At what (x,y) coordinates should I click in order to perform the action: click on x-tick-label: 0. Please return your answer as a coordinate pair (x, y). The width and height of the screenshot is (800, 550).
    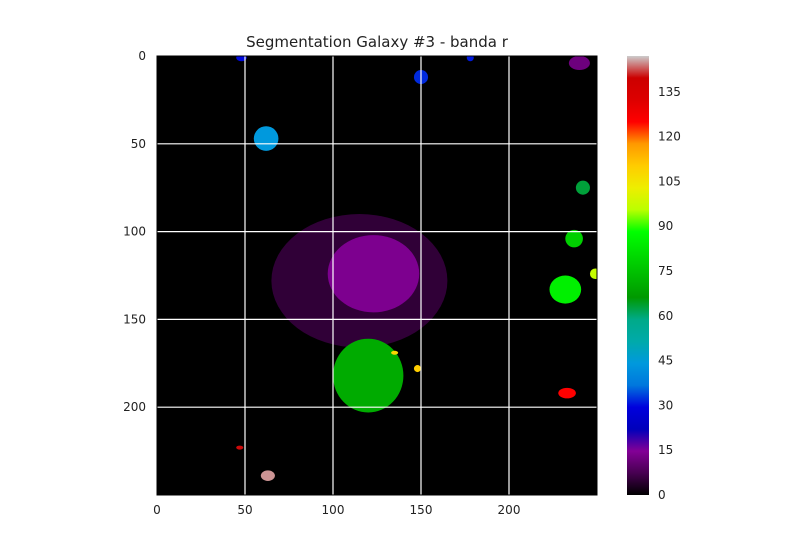
    Looking at the image, I should click on (157, 510).